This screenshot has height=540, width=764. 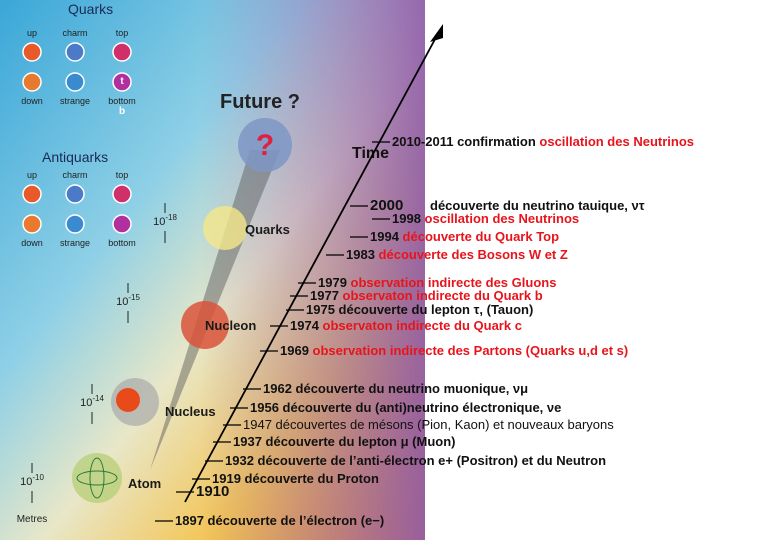 I want to click on event-highlight: observaton indirecte du Quark c, so click(x=422, y=325).